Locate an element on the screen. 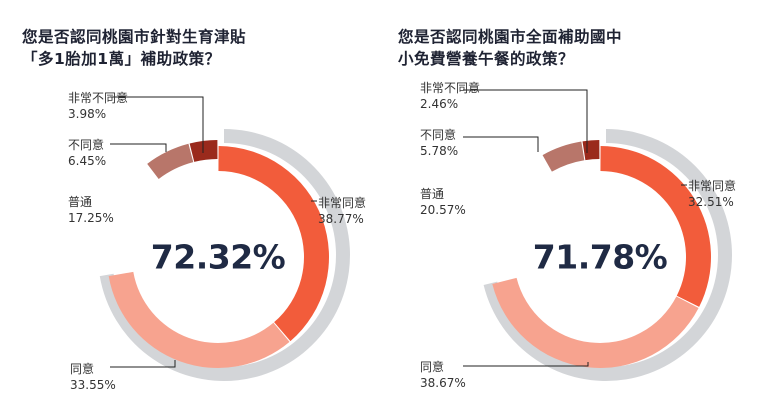 The image size is (765, 413). center-value: 72.32% is located at coordinates (218, 257).